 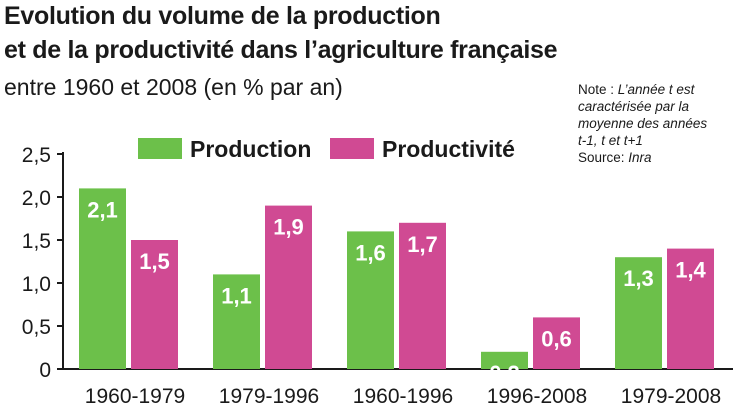 I want to click on y-tick-label: 2,0, so click(x=36, y=198).